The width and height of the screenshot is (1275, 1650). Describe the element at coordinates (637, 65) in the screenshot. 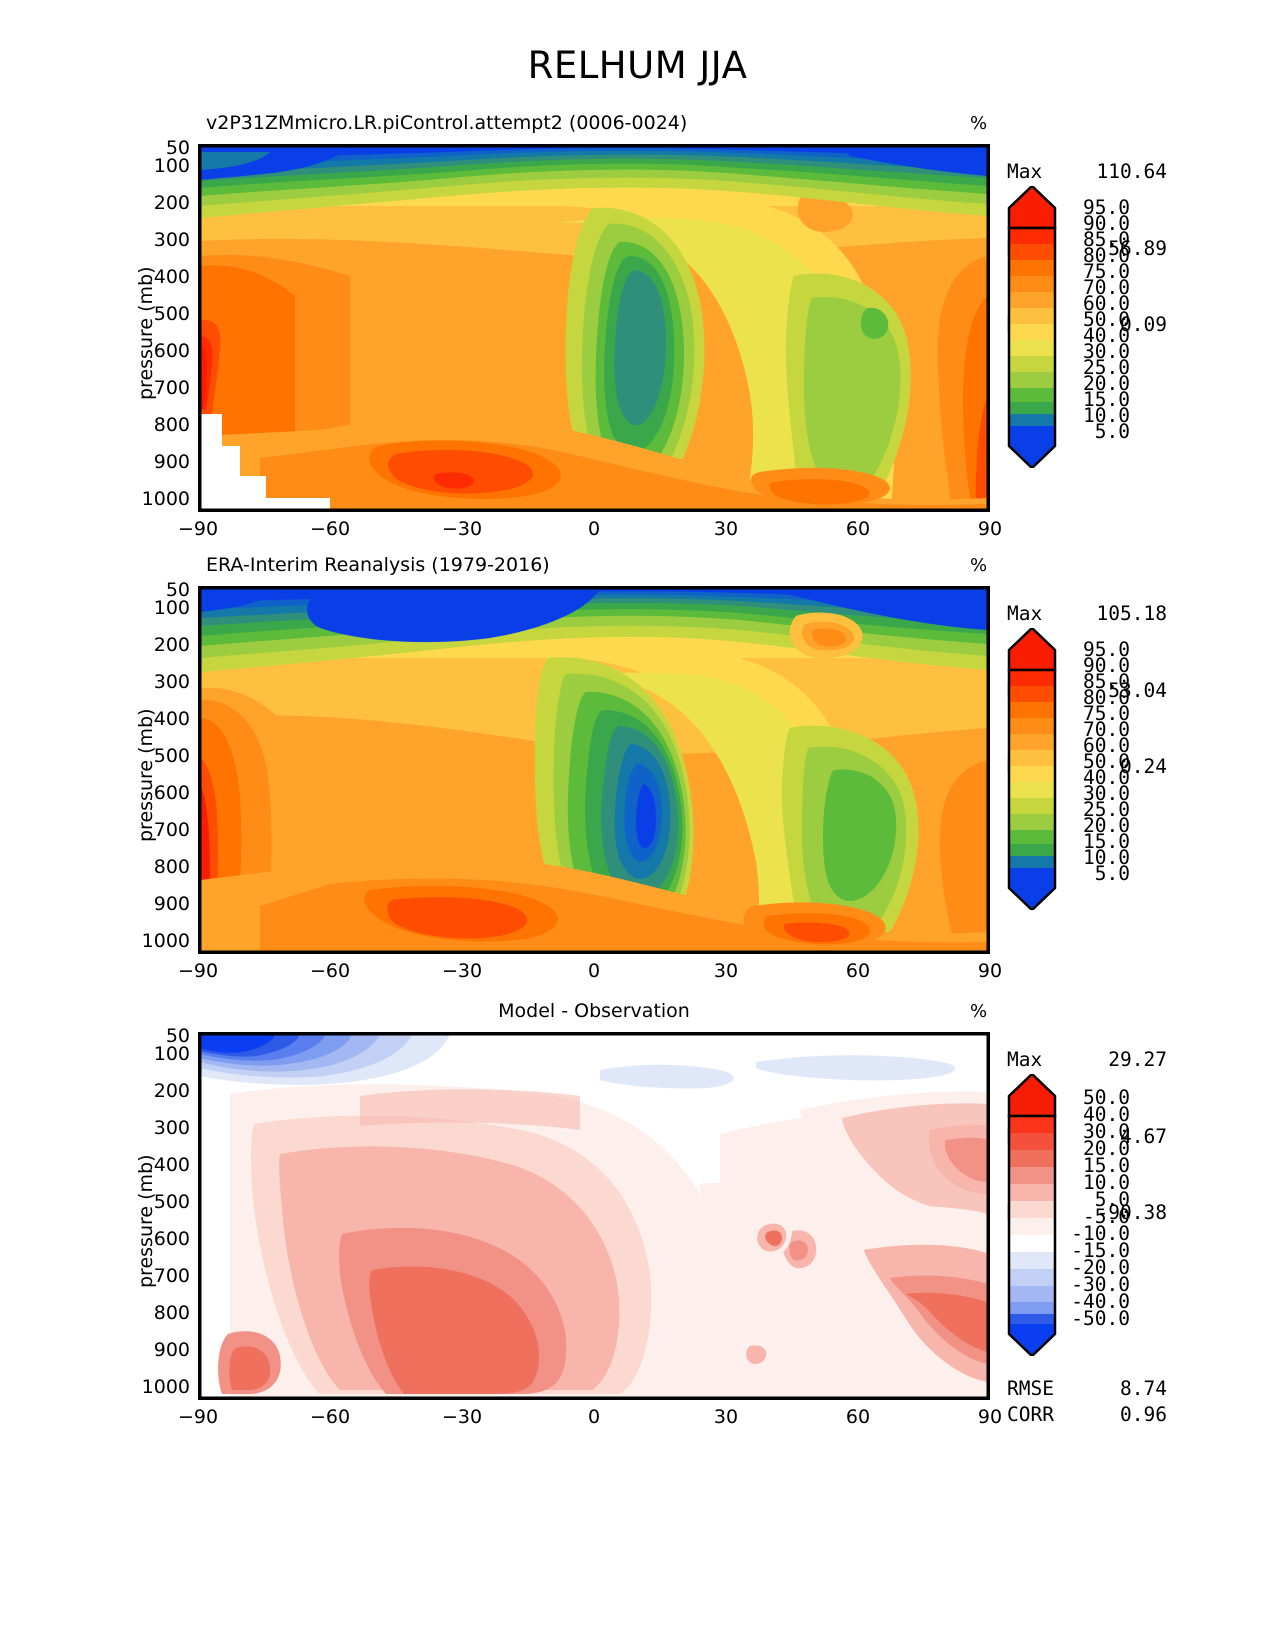

I see `figure-title: RELHUM JJA` at that location.